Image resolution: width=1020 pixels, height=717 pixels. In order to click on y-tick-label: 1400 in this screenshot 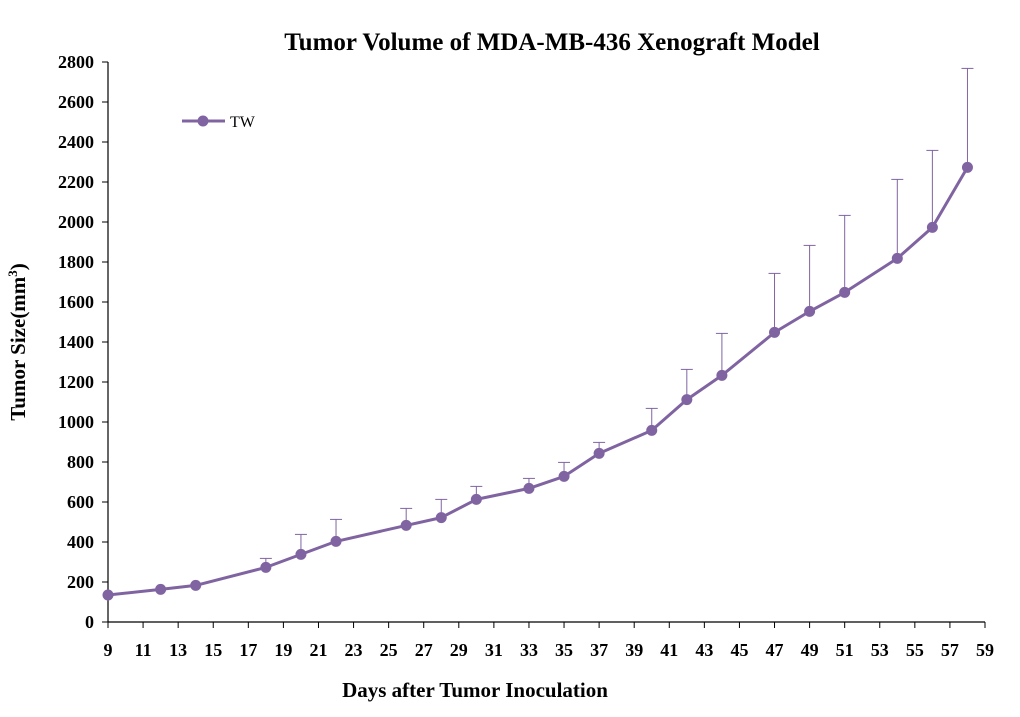, I will do `click(76, 342)`.